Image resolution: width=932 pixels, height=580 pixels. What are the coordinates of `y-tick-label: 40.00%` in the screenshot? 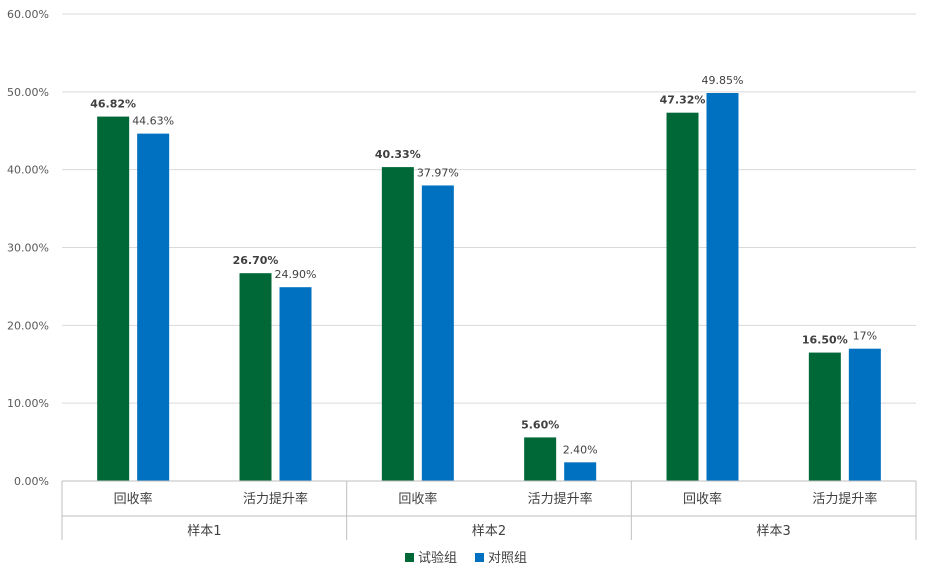 It's located at (28, 170).